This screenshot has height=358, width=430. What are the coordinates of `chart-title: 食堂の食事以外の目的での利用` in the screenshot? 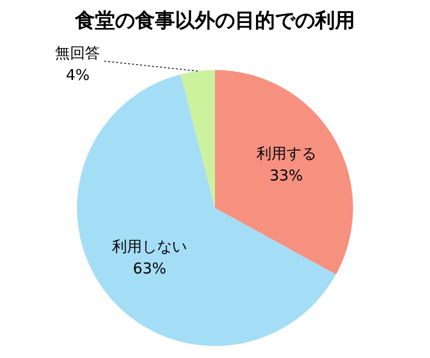 It's located at (215, 20).